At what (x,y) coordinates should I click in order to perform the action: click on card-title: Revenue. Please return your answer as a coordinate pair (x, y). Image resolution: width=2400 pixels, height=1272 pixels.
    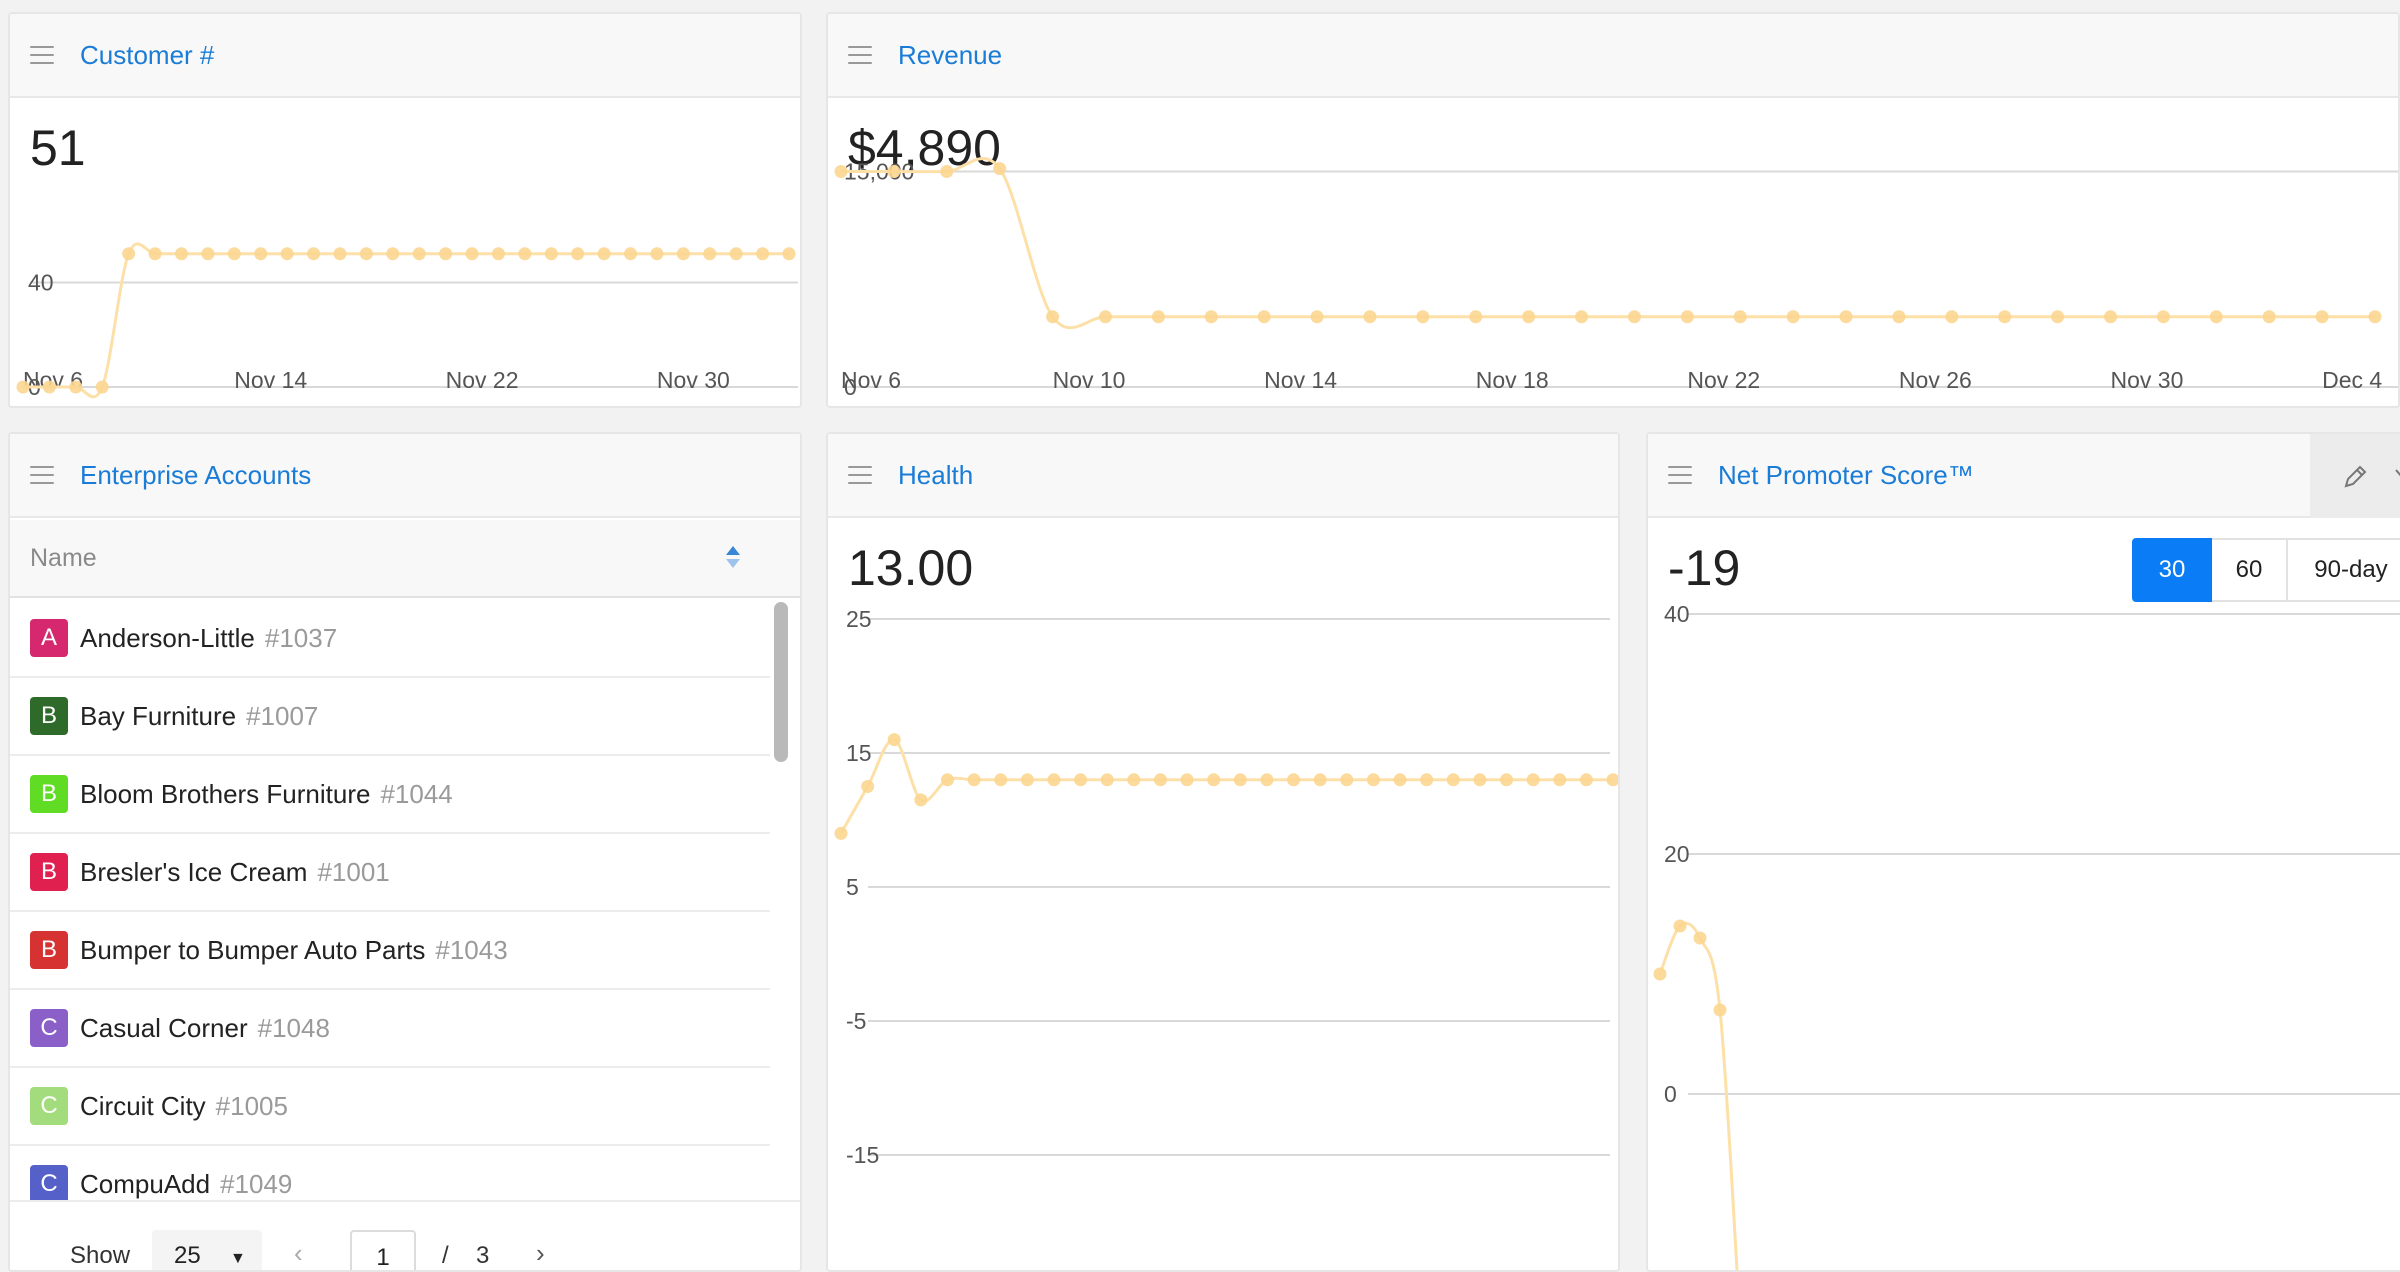
    Looking at the image, I should click on (950, 54).